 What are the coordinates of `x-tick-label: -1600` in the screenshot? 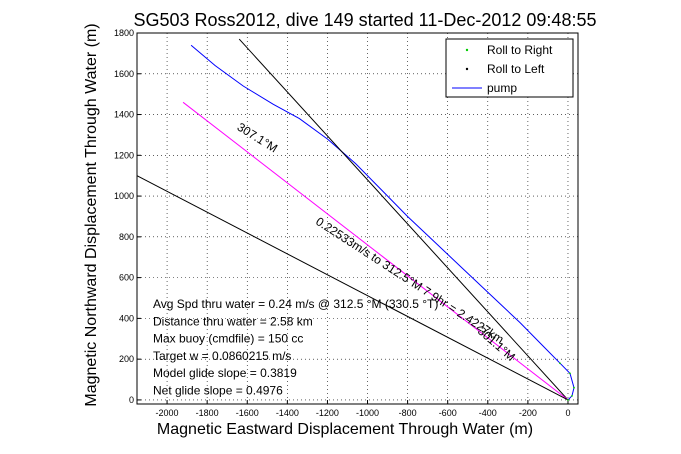 It's located at (247, 413).